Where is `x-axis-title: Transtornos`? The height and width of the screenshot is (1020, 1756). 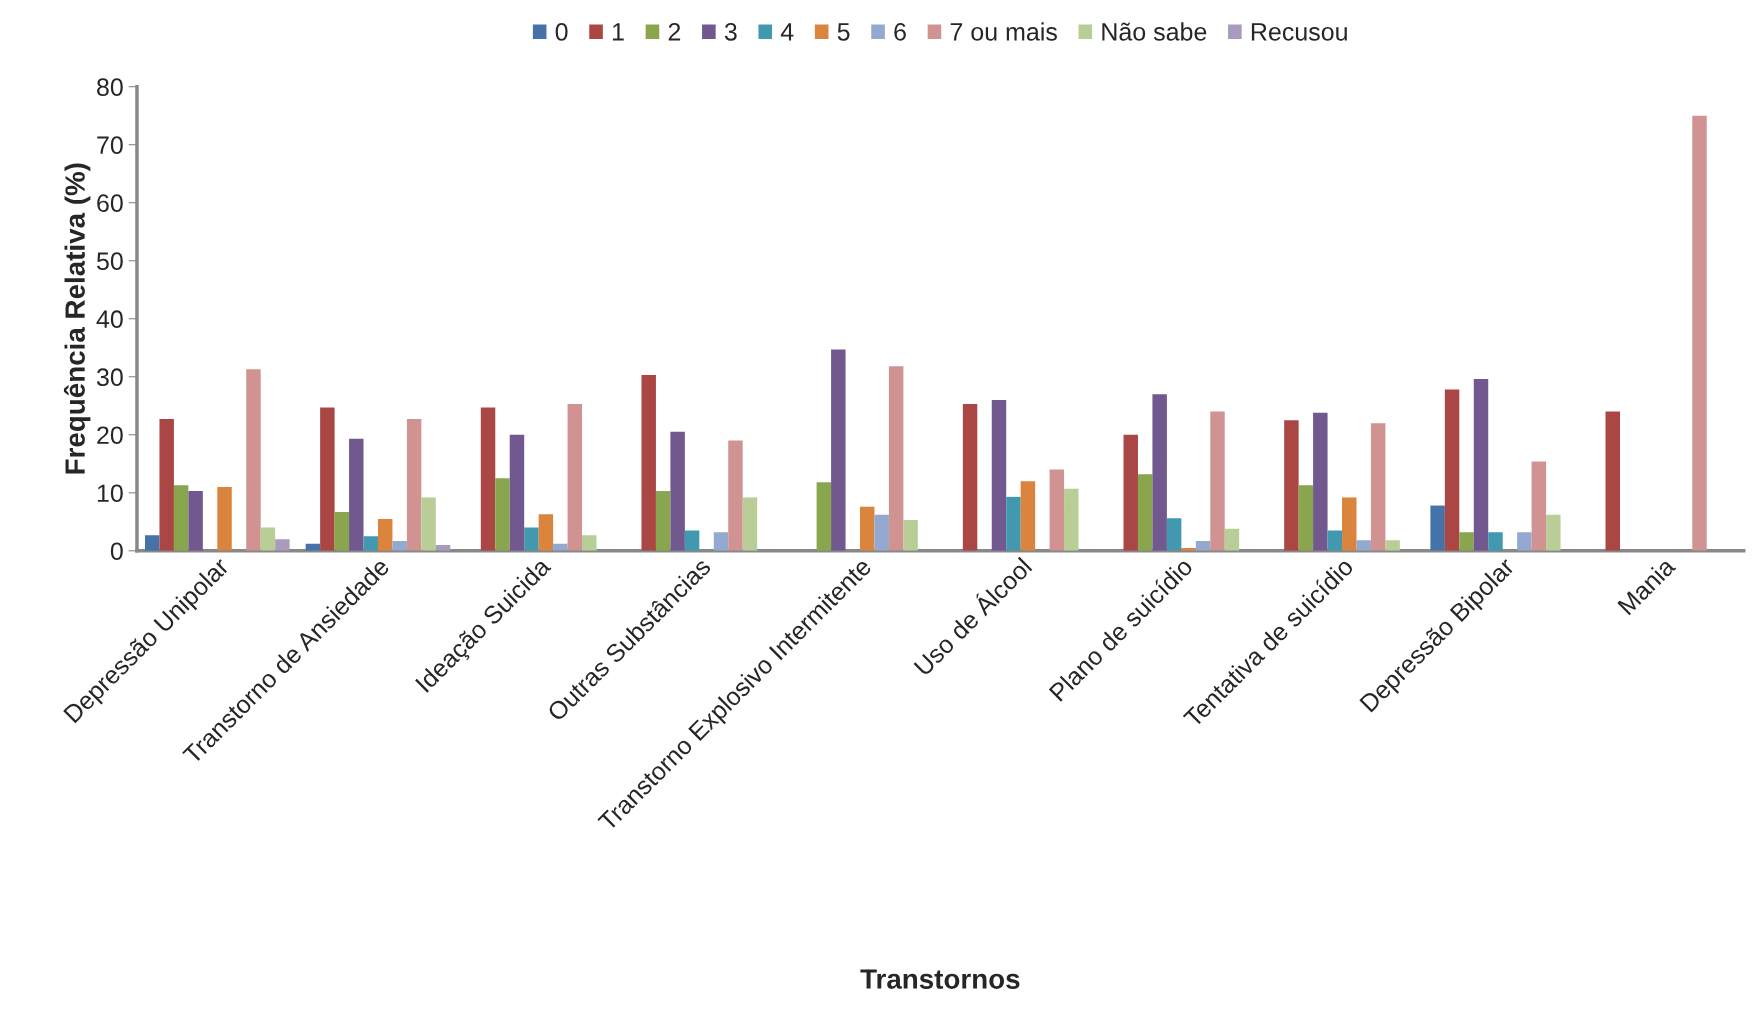 x-axis-title: Transtornos is located at coordinates (940, 979).